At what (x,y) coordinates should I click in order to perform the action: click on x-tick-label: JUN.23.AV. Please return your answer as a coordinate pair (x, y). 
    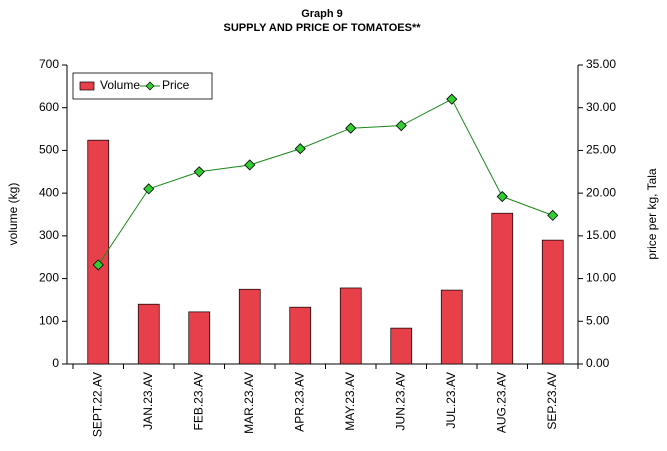
    Looking at the image, I should click on (400, 401).